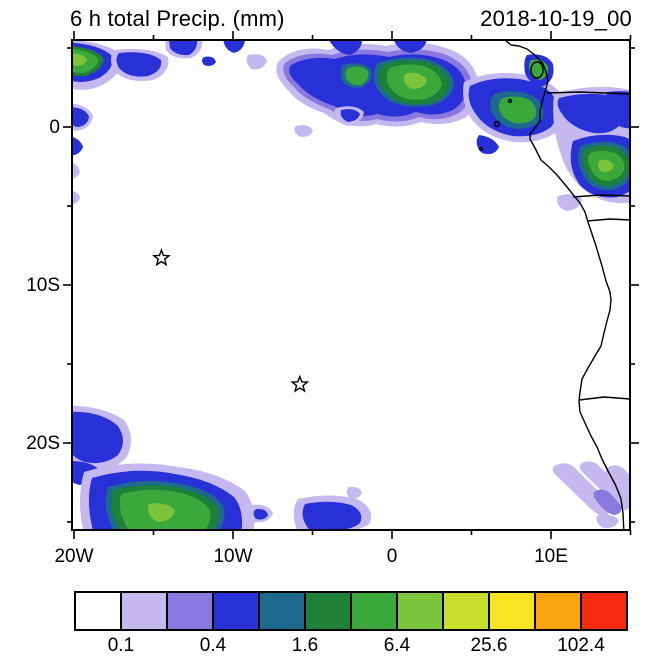 This screenshot has width=650, height=667. Describe the element at coordinates (489, 645) in the screenshot. I see `colorbar-tick-label: 25.6` at that location.